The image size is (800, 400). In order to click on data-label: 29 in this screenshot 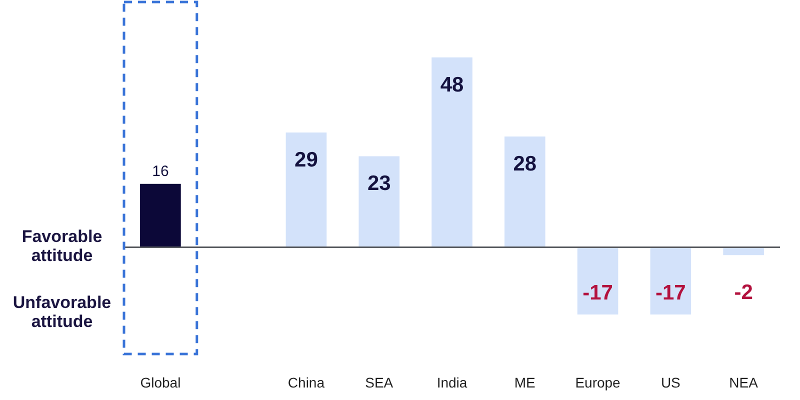, I will do `click(306, 160)`.